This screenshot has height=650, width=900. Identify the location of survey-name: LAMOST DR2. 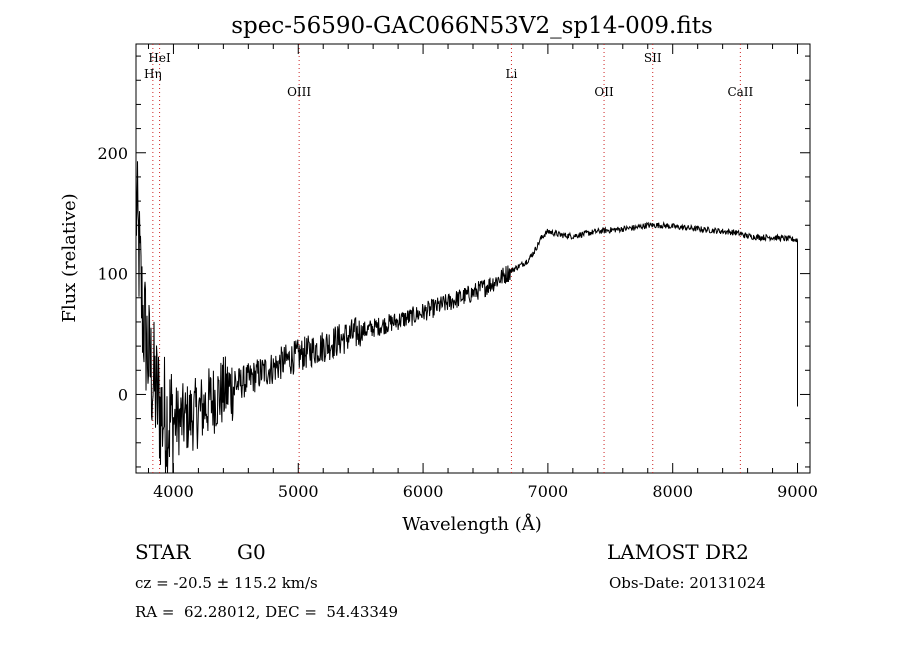
(678, 552).